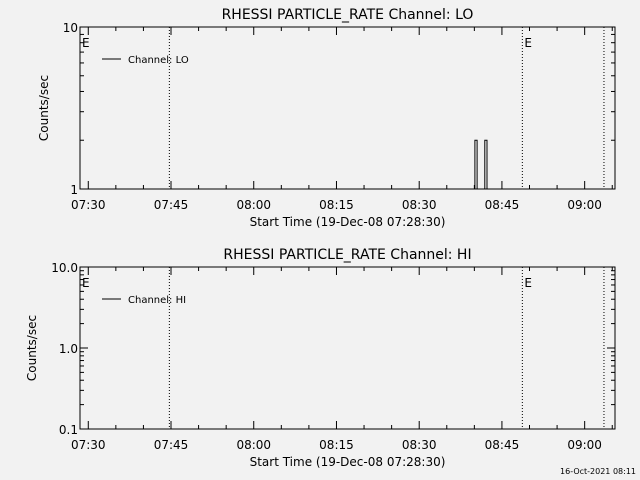 The image size is (640, 480). I want to click on y-tick-label: 10.0, so click(64, 268).